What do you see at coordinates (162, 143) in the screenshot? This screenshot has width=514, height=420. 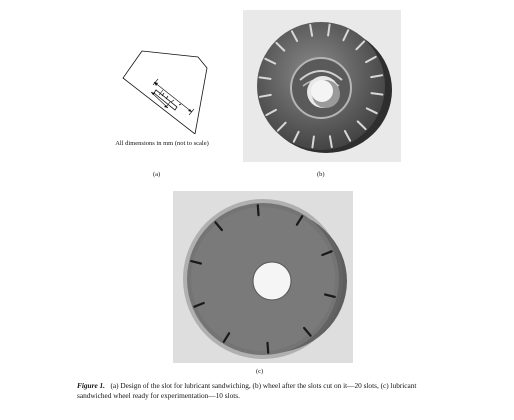 I see `dimension-note: All dimensions in mm (not to scale)` at bounding box center [162, 143].